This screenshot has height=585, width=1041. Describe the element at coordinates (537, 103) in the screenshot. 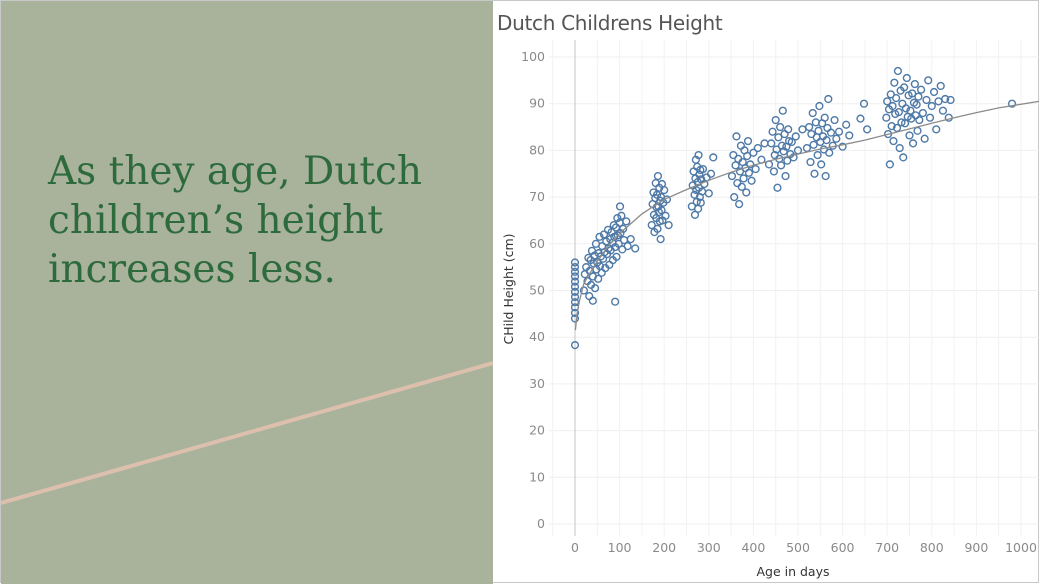

I see `y-tick-label: 90` at that location.